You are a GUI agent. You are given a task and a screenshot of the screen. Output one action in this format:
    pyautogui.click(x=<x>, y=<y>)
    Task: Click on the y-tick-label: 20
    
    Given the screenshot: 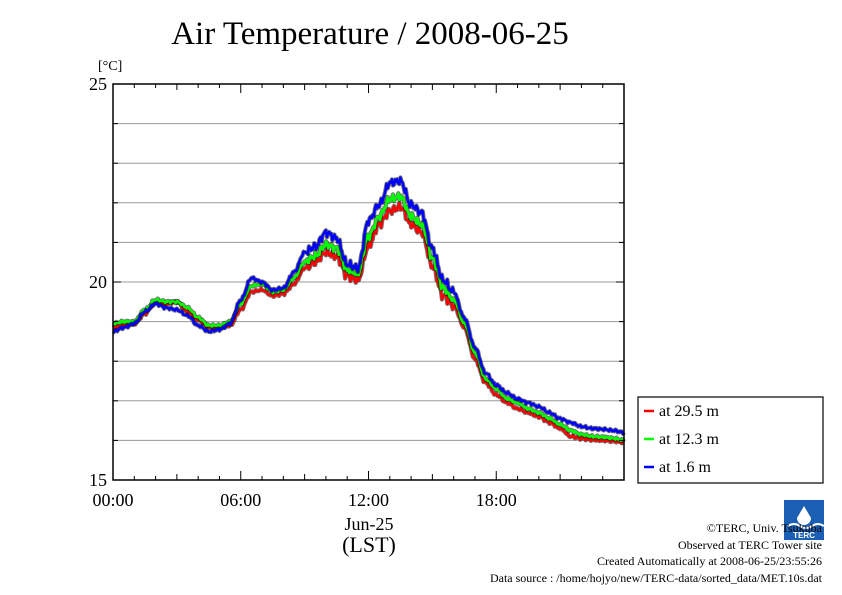 What is the action you would take?
    pyautogui.click(x=98, y=282)
    